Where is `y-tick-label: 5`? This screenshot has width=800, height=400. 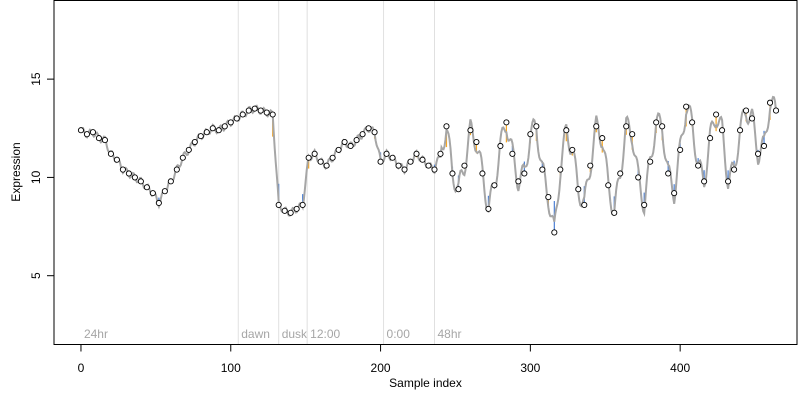 y-tick-label: 5 is located at coordinates (36, 275).